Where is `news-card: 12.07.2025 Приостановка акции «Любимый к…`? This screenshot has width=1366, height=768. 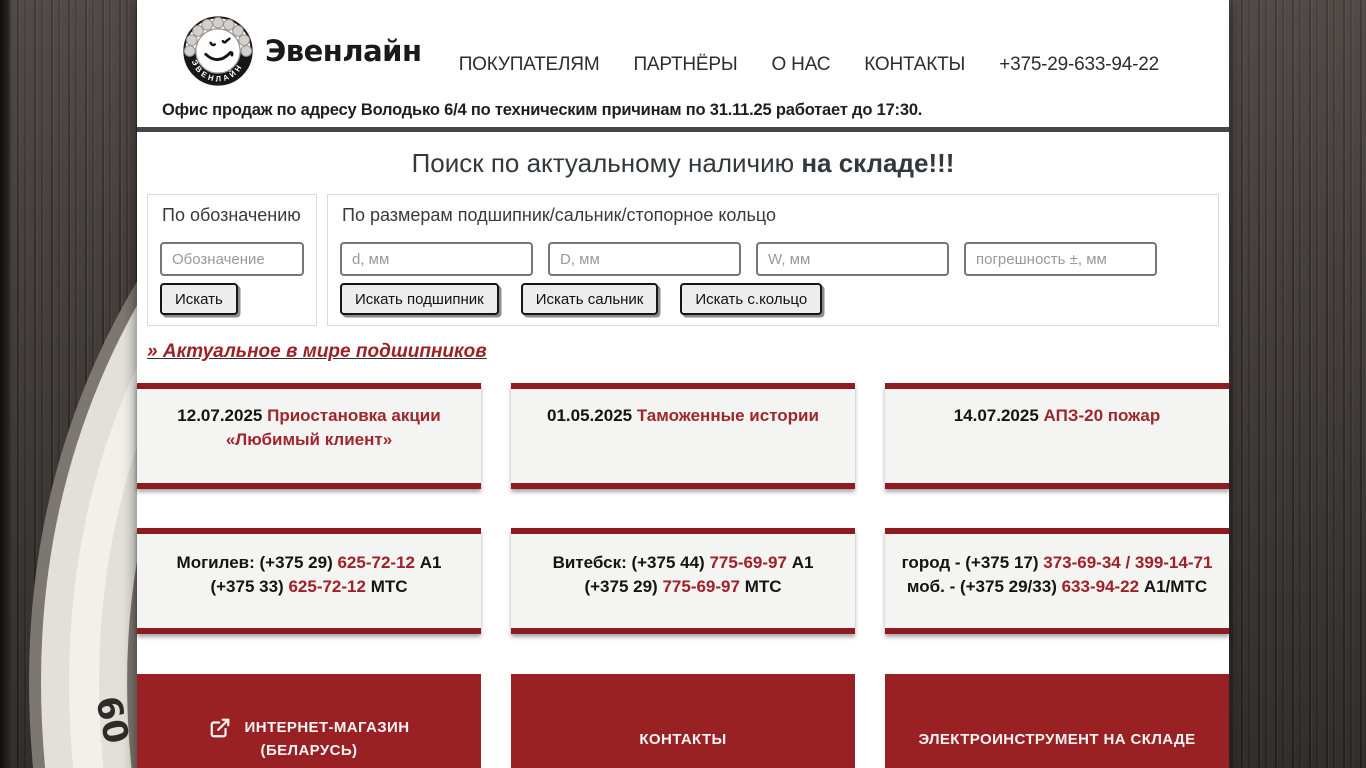
news-card: 12.07.2025 Приостановка акции «Любимый к… is located at coordinates (309, 436).